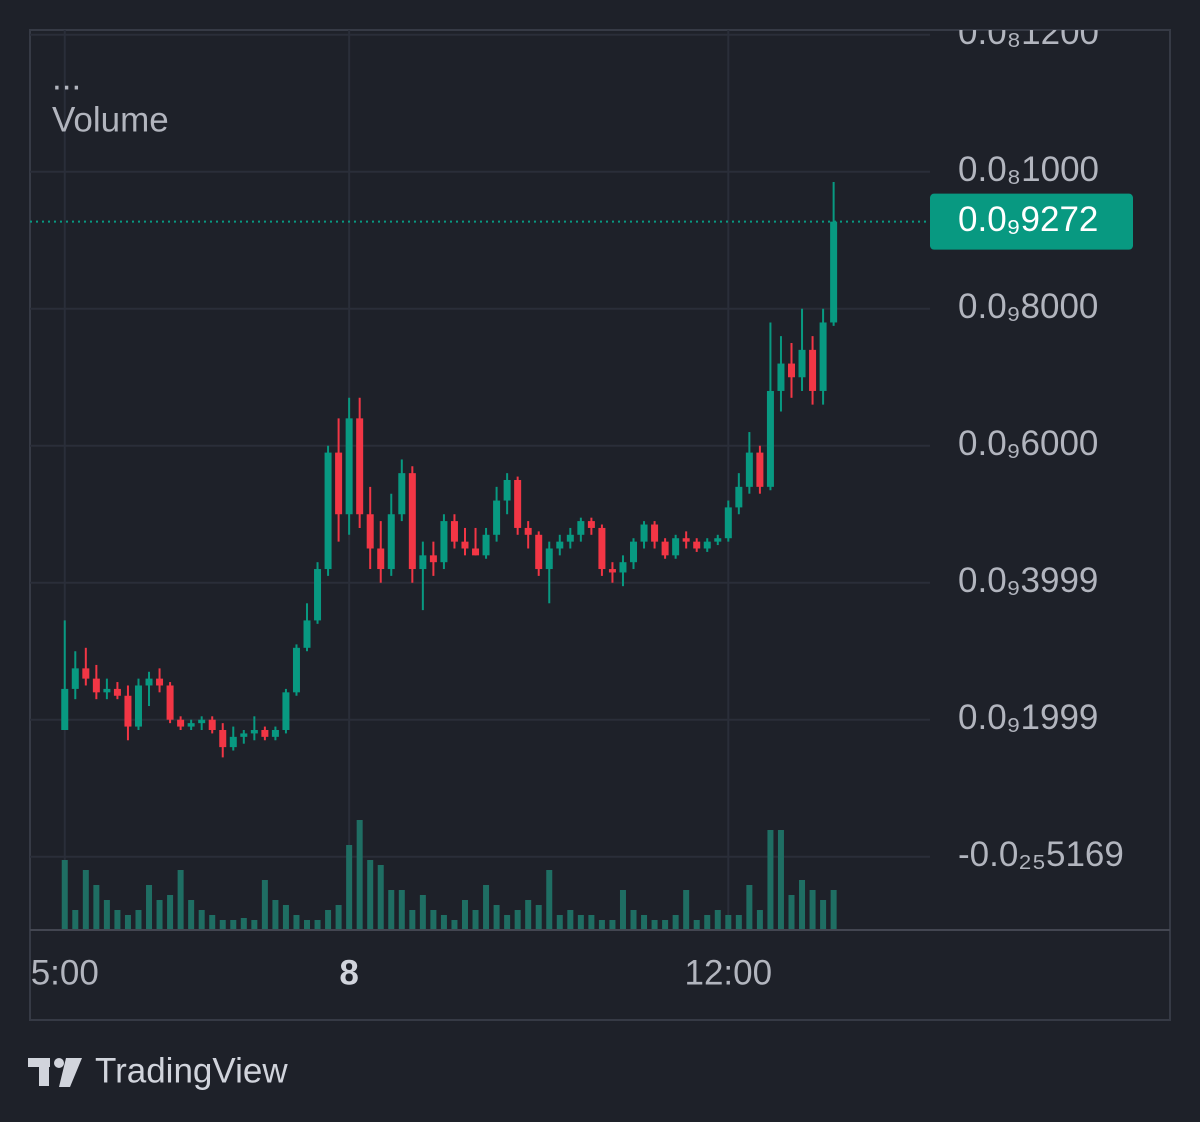  I want to click on x-tick-label: 12:00, so click(729, 972).